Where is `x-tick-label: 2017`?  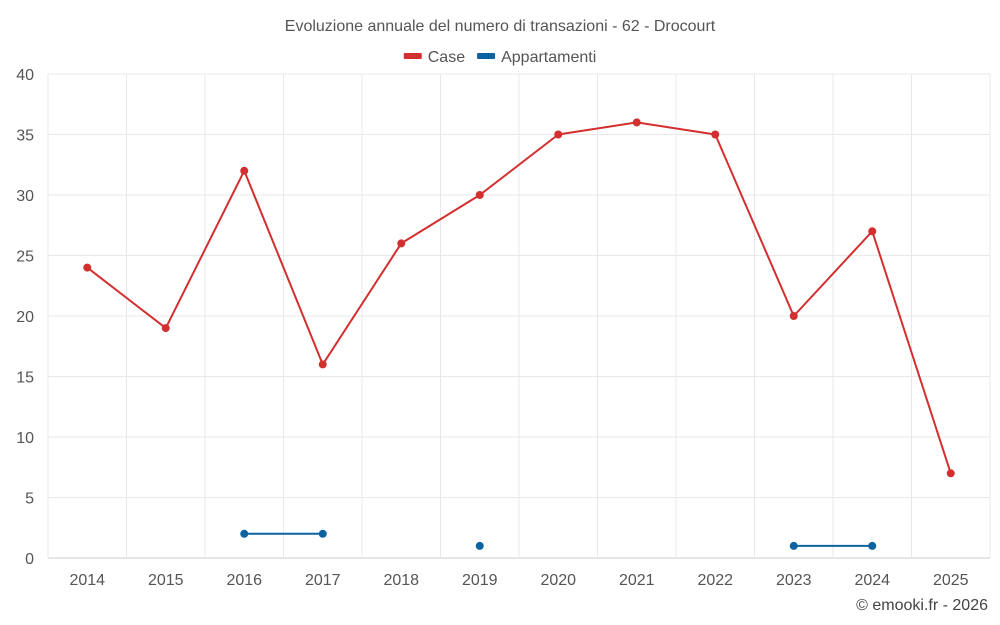 x-tick-label: 2017 is located at coordinates (323, 580).